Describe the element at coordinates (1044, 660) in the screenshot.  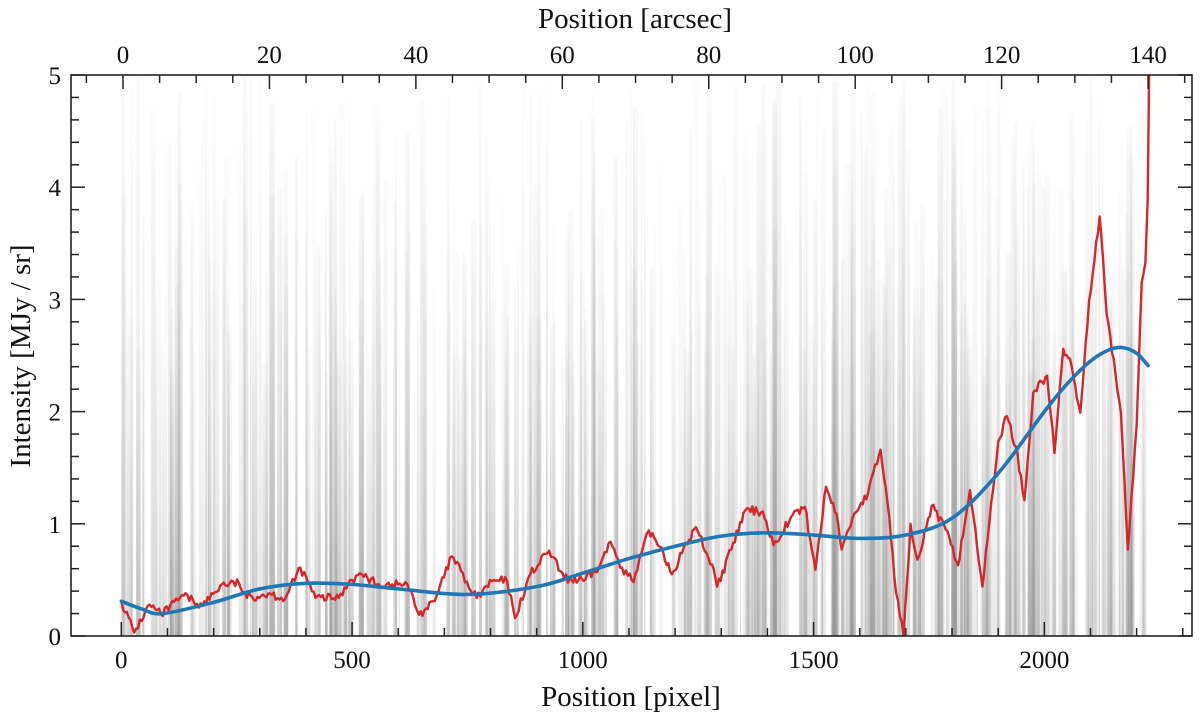
I see `x-tick-label: 2000` at that location.